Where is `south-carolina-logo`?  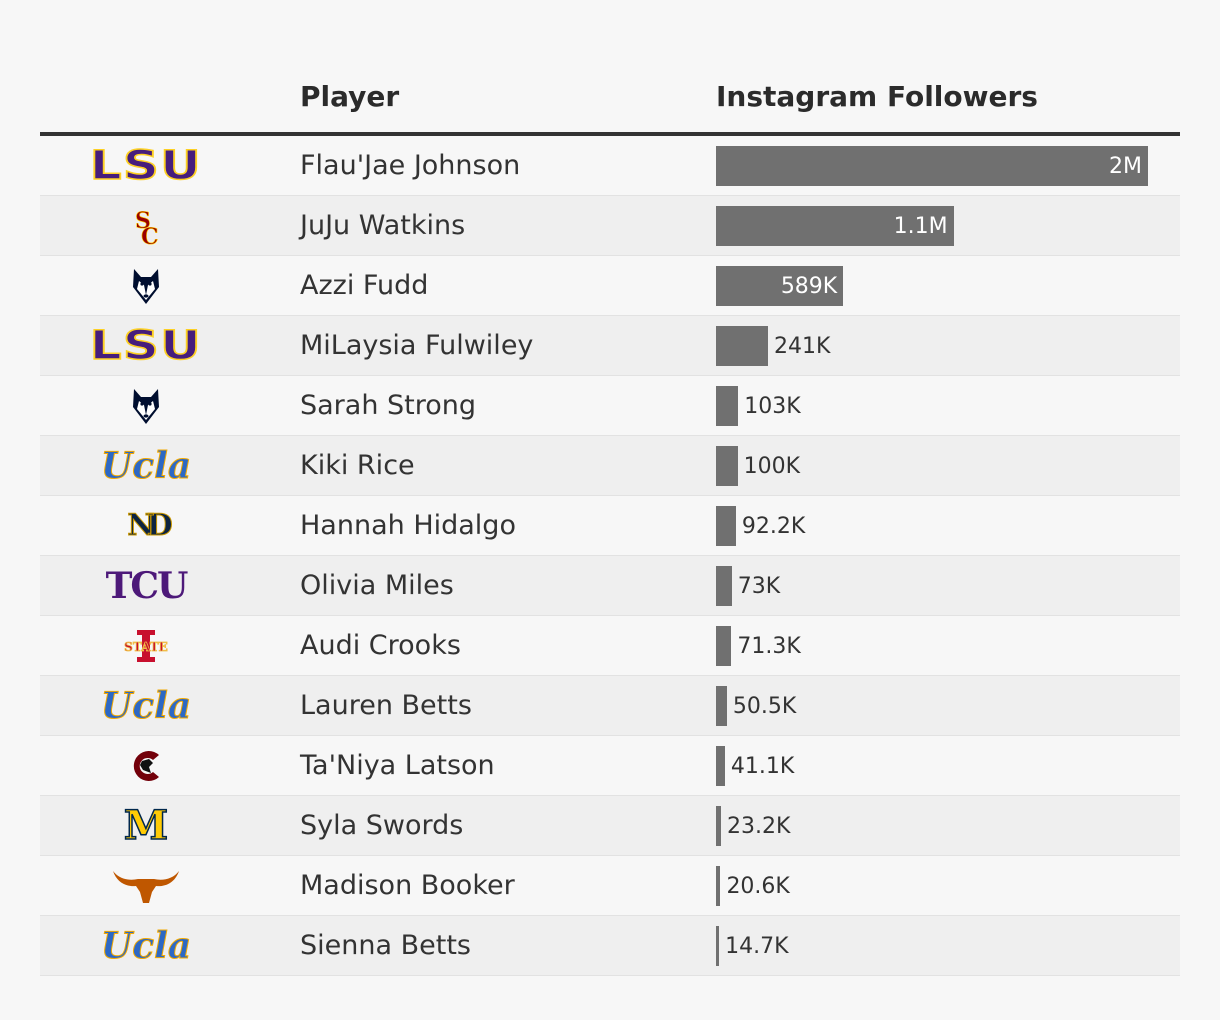
south-carolina-logo is located at coordinates (146, 765).